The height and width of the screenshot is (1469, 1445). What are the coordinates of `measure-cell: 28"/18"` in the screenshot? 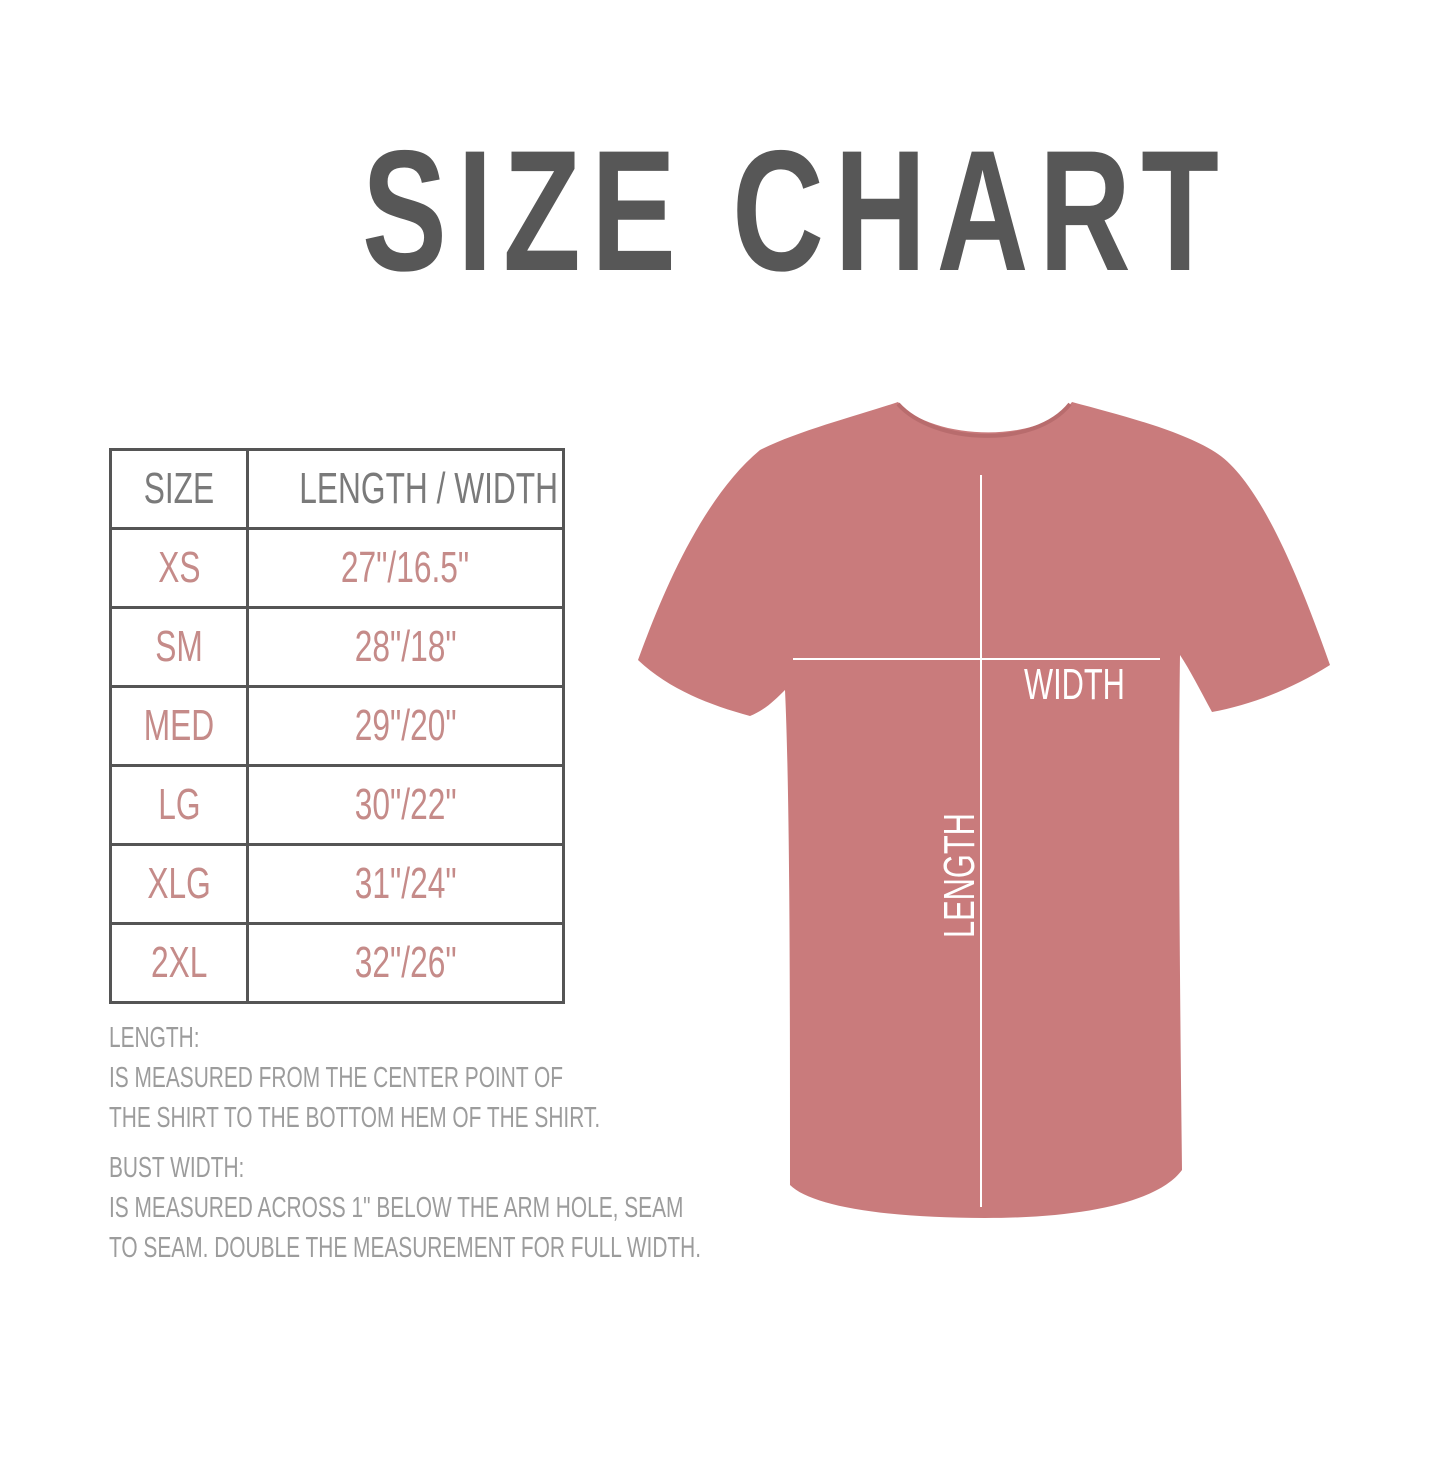 It's located at (405, 646).